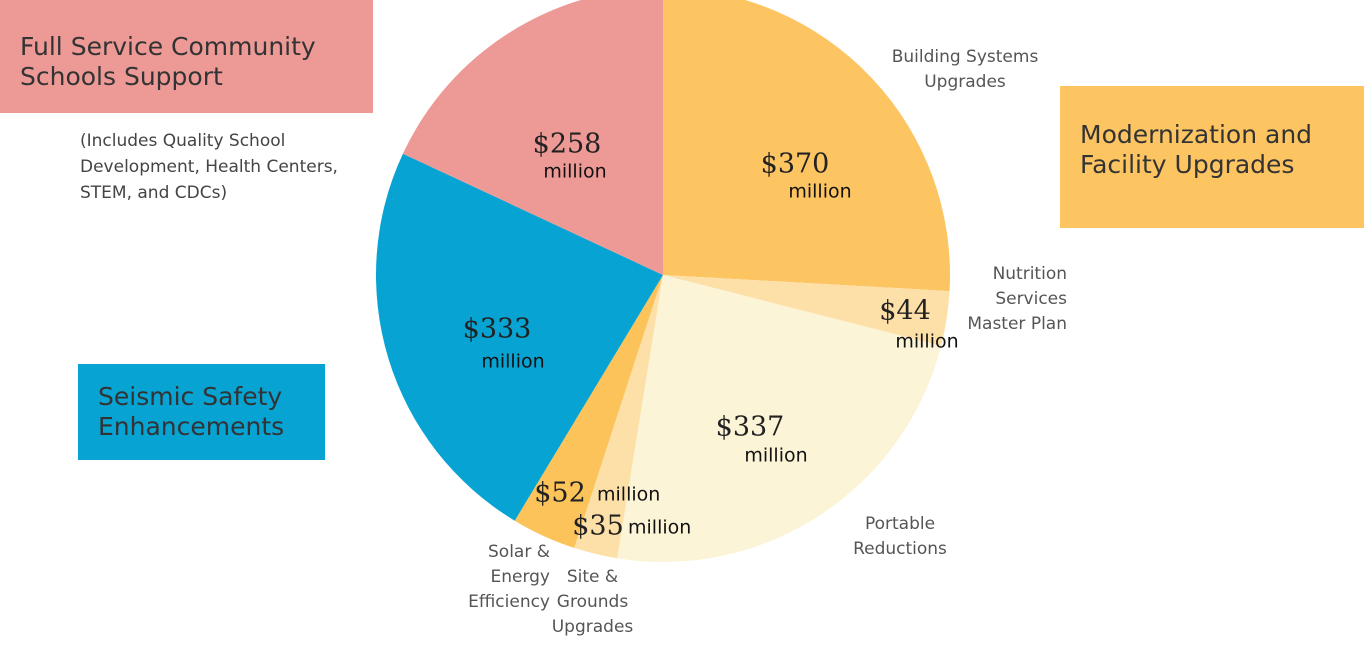 The height and width of the screenshot is (662, 1364). Describe the element at coordinates (795, 164) in the screenshot. I see `value-label: $370` at that location.